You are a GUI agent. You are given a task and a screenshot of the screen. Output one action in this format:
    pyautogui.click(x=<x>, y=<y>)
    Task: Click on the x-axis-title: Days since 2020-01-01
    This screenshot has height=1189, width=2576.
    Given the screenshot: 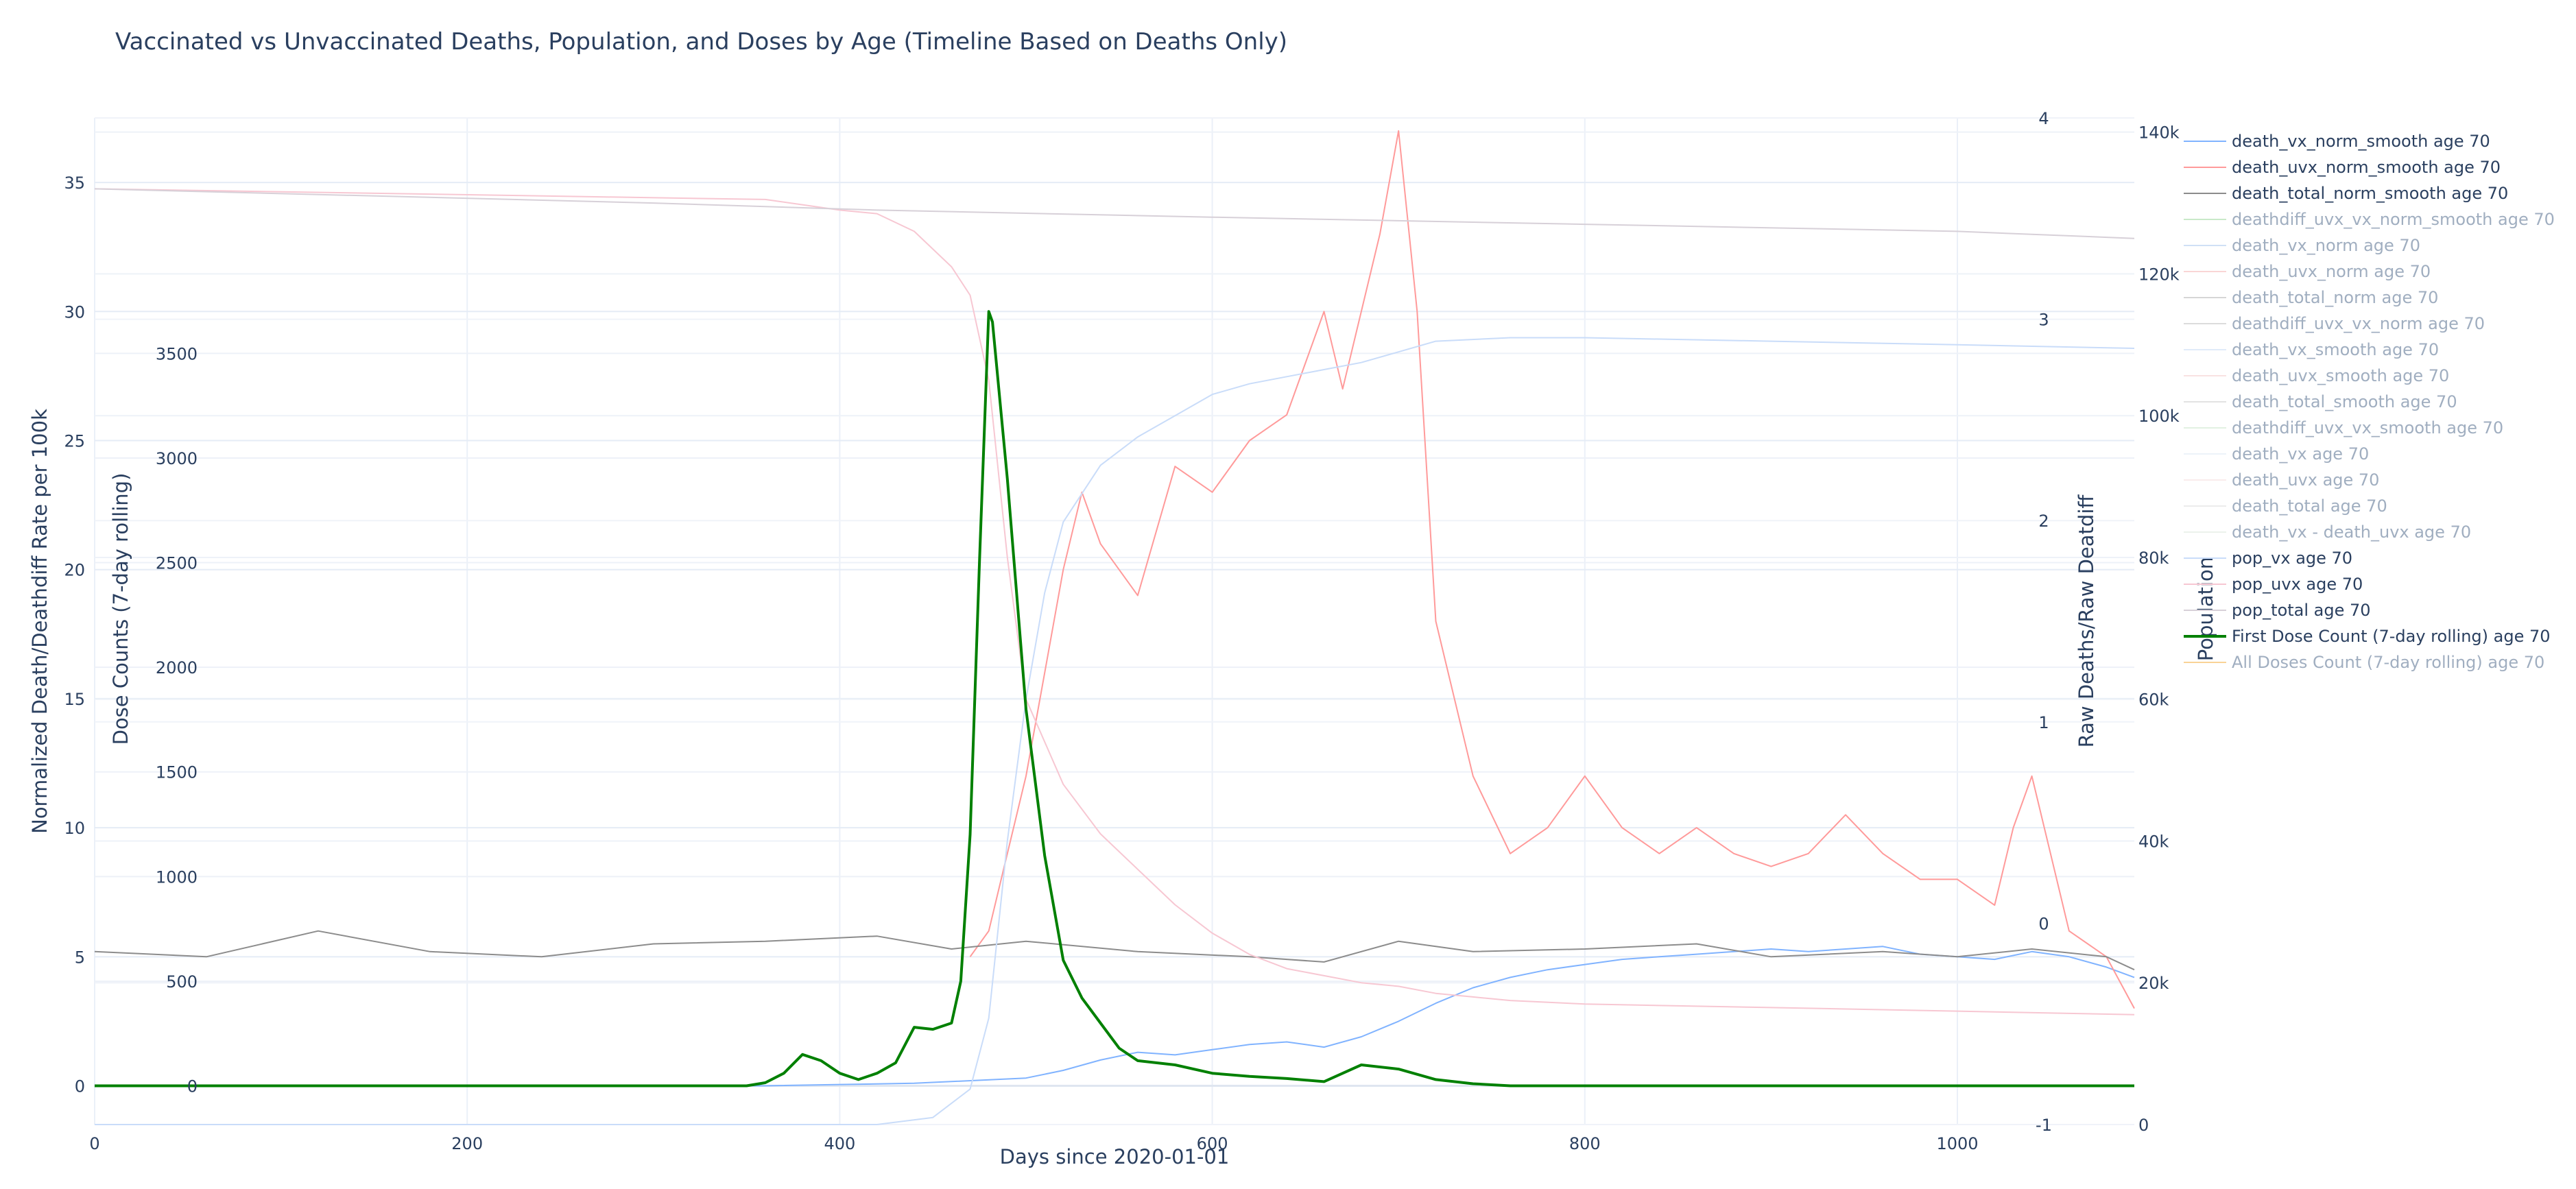 What is the action you would take?
    pyautogui.click(x=1115, y=1156)
    